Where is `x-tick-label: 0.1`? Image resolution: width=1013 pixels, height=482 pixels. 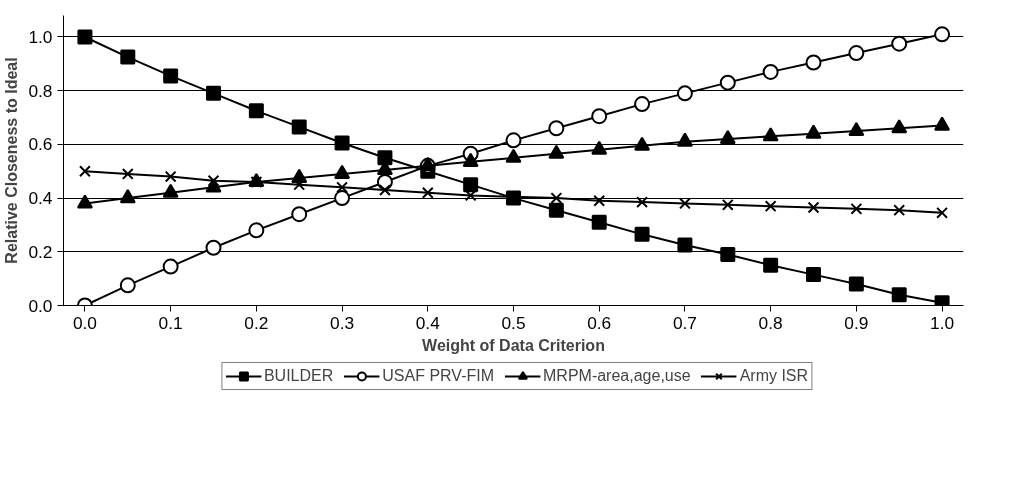 x-tick-label: 0.1 is located at coordinates (170, 322).